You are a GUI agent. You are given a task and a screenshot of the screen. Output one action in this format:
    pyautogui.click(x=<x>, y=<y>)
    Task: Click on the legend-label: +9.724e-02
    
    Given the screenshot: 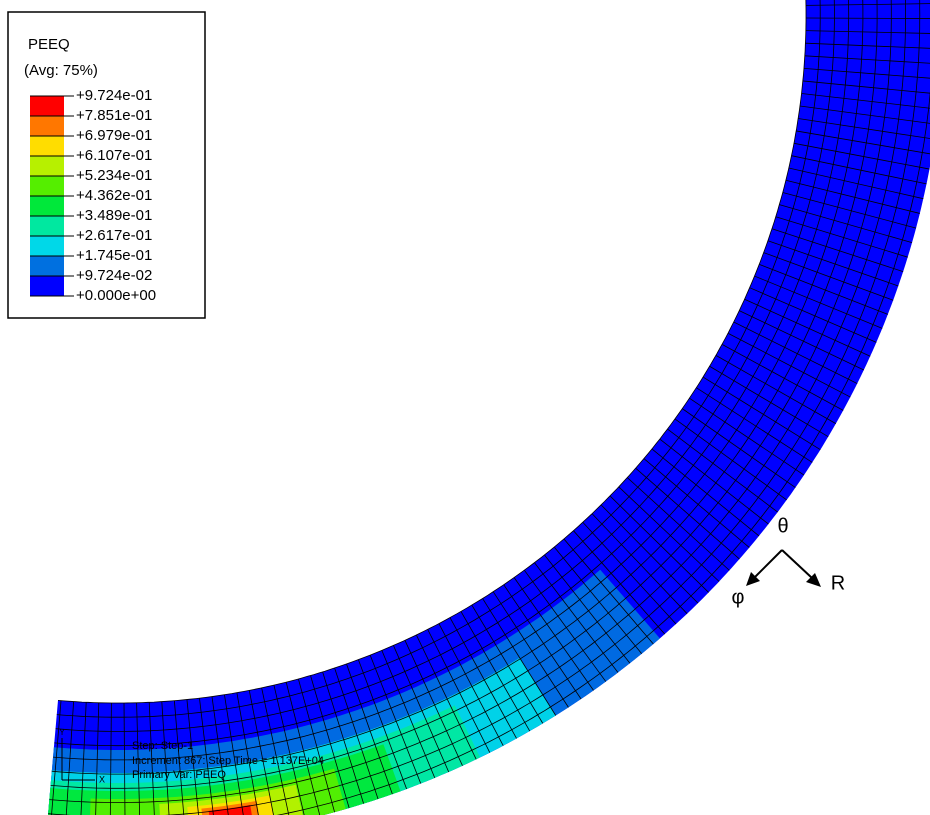 What is the action you would take?
    pyautogui.click(x=114, y=275)
    